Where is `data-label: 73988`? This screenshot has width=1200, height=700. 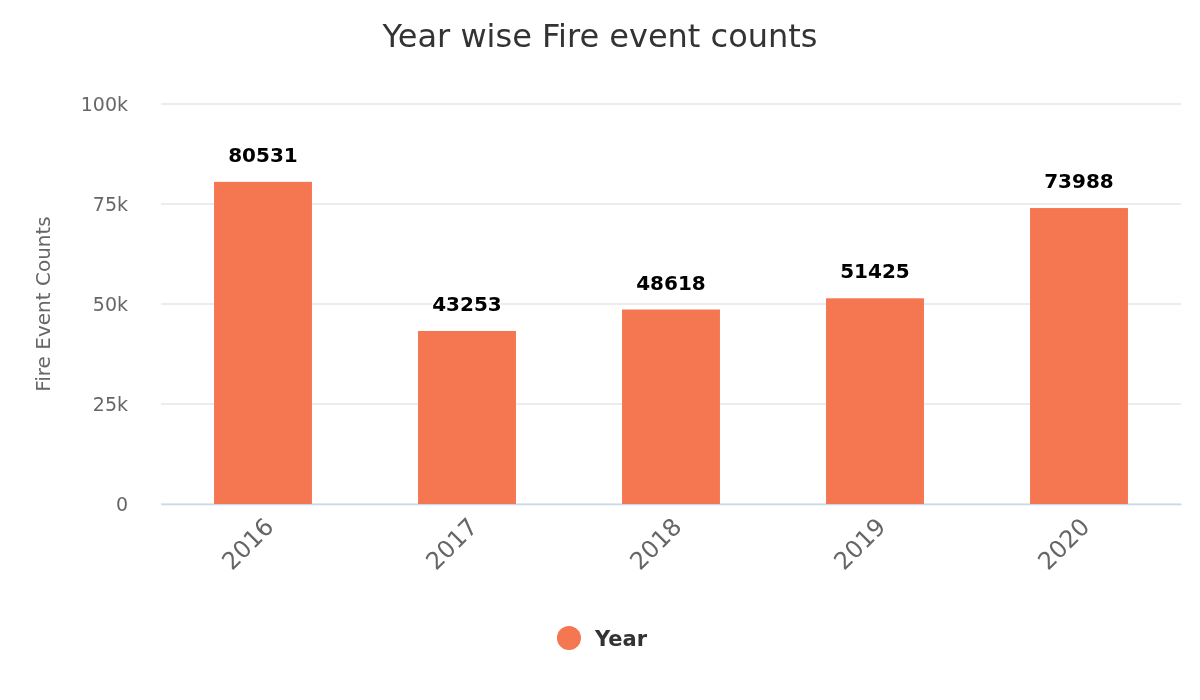 data-label: 73988 is located at coordinates (1079, 181).